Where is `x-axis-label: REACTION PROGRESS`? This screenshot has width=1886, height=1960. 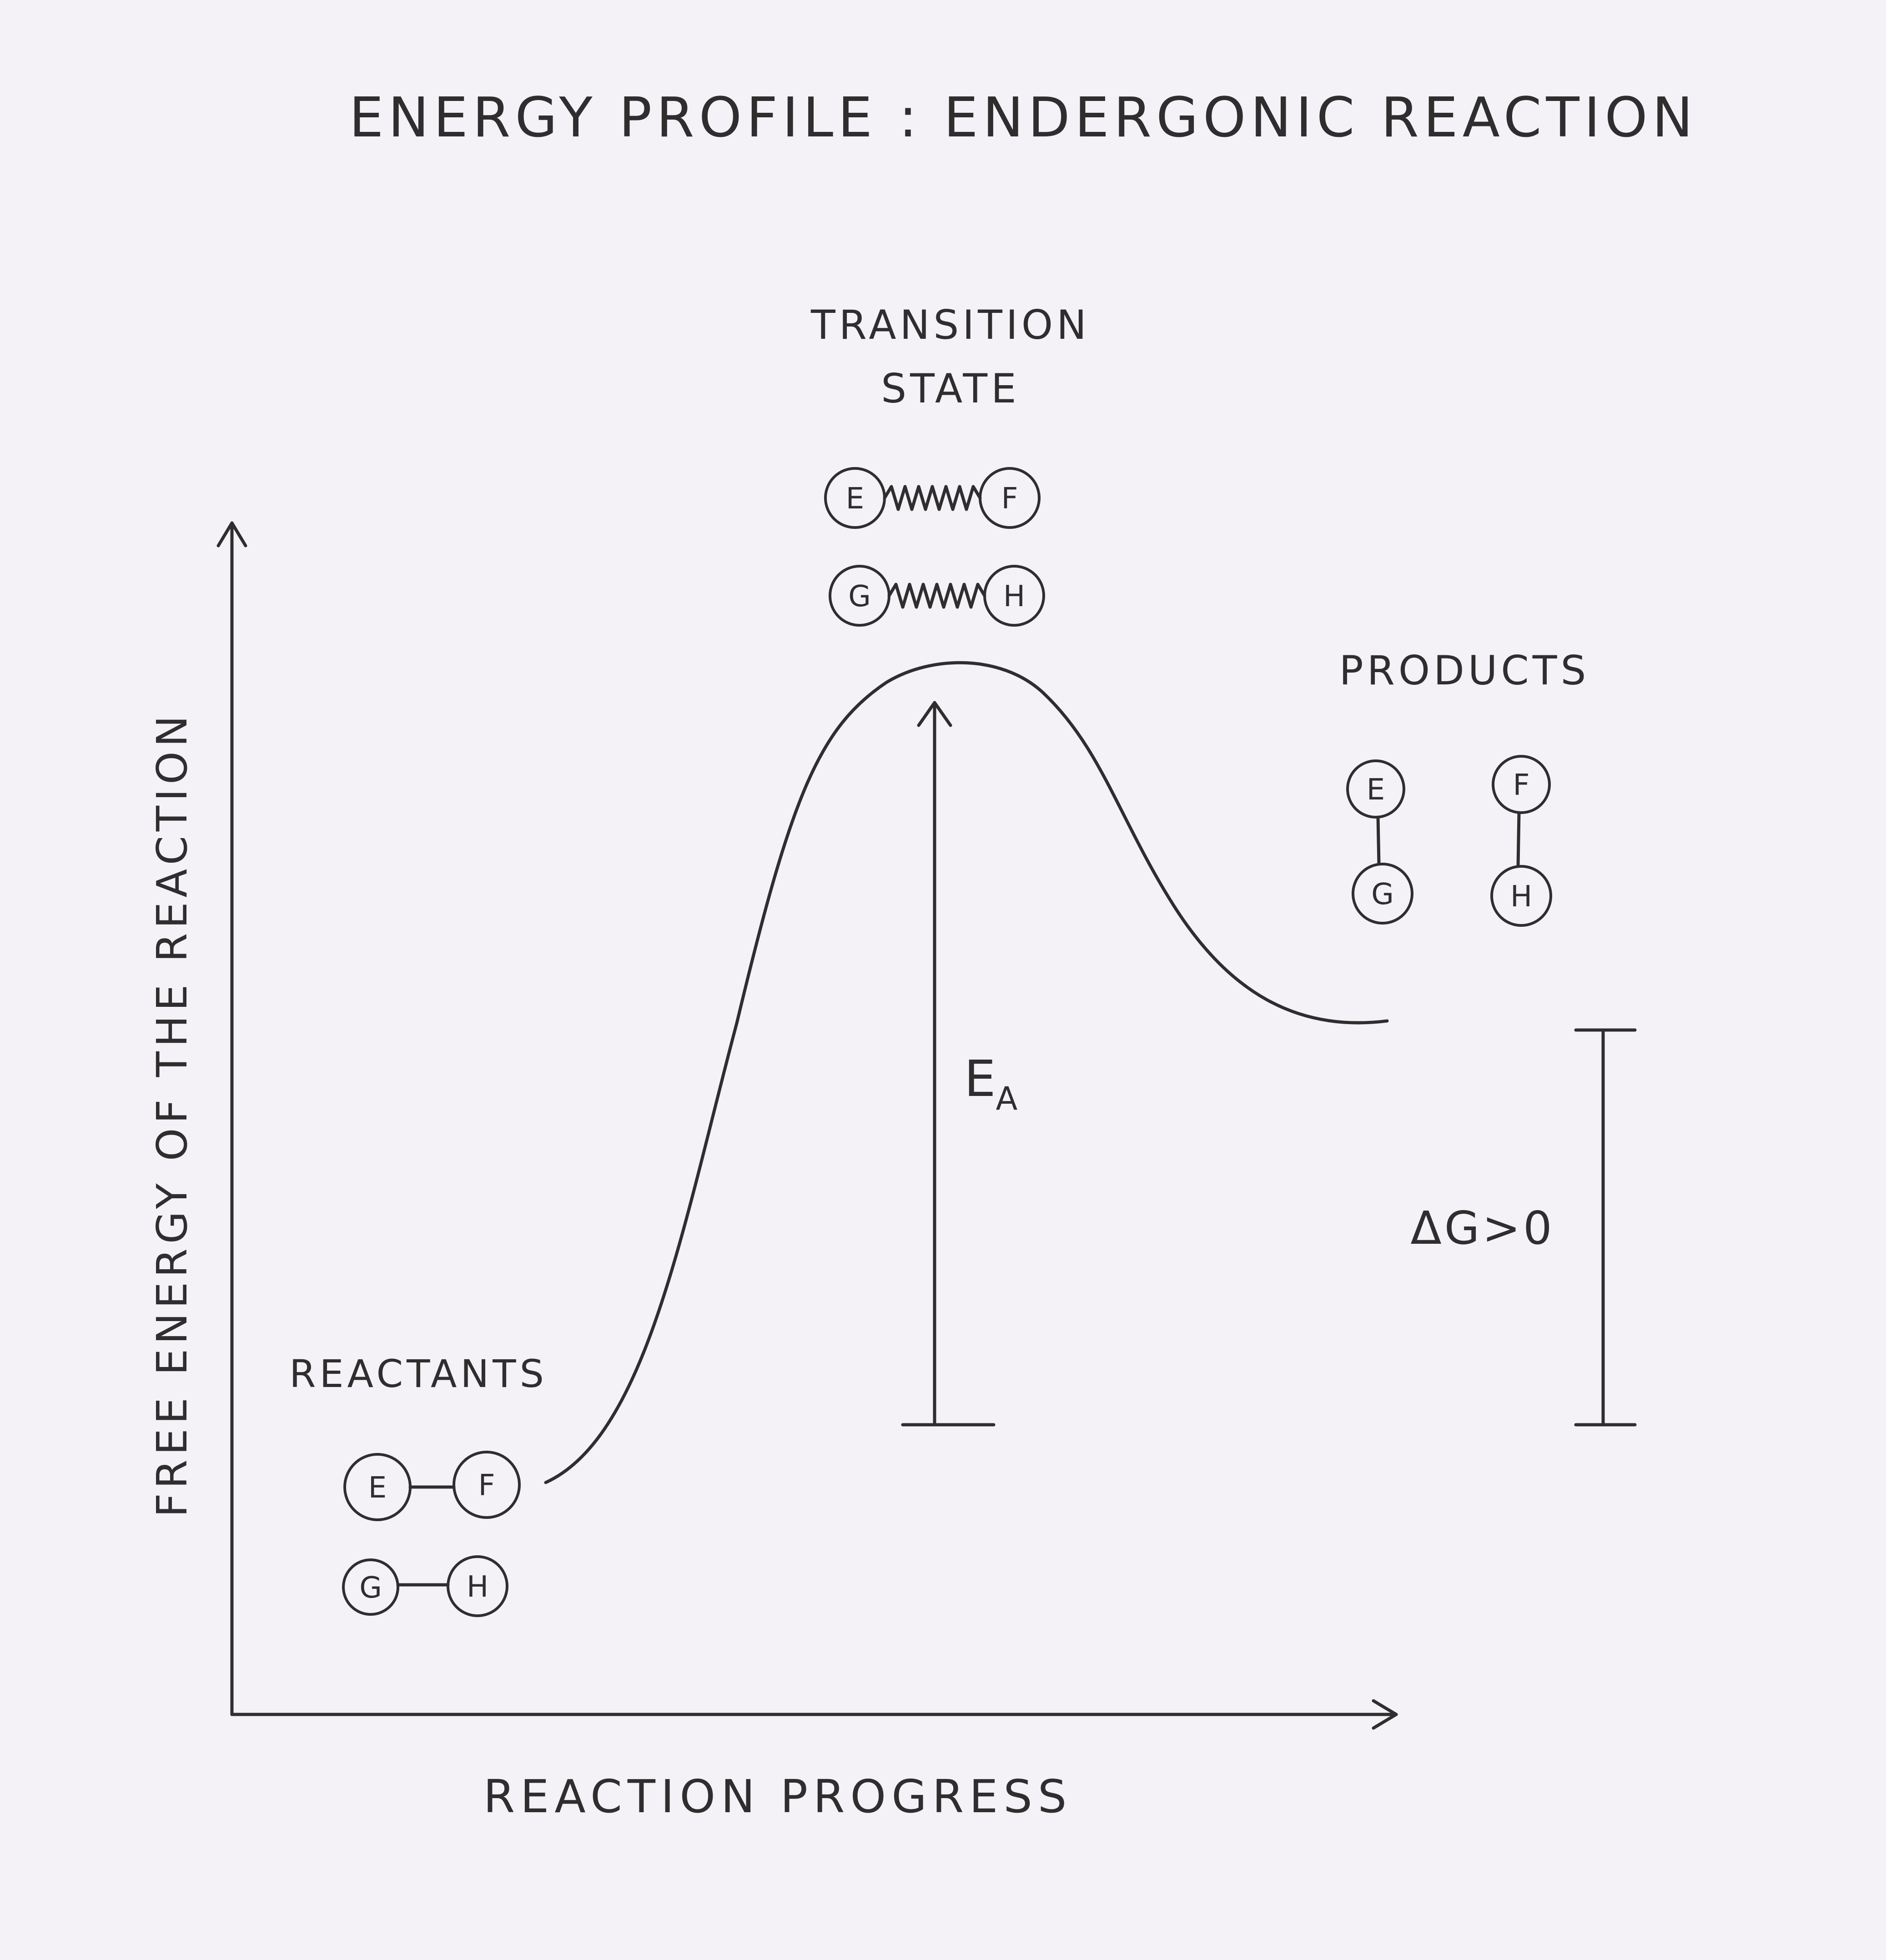
x-axis-label: REACTION PROGRESS is located at coordinates (778, 1796).